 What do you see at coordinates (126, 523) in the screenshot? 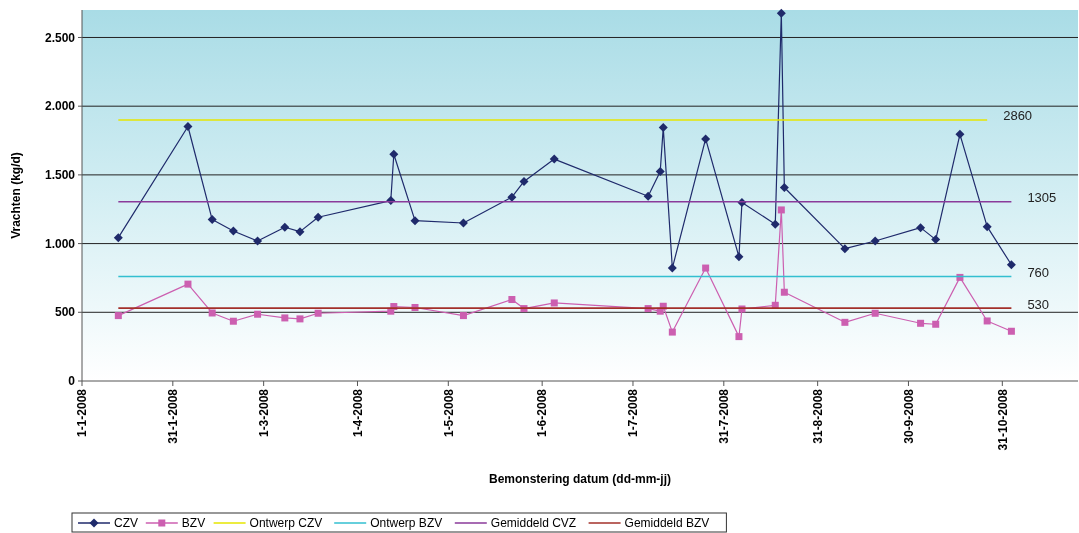
I see `legend-label: CZV` at bounding box center [126, 523].